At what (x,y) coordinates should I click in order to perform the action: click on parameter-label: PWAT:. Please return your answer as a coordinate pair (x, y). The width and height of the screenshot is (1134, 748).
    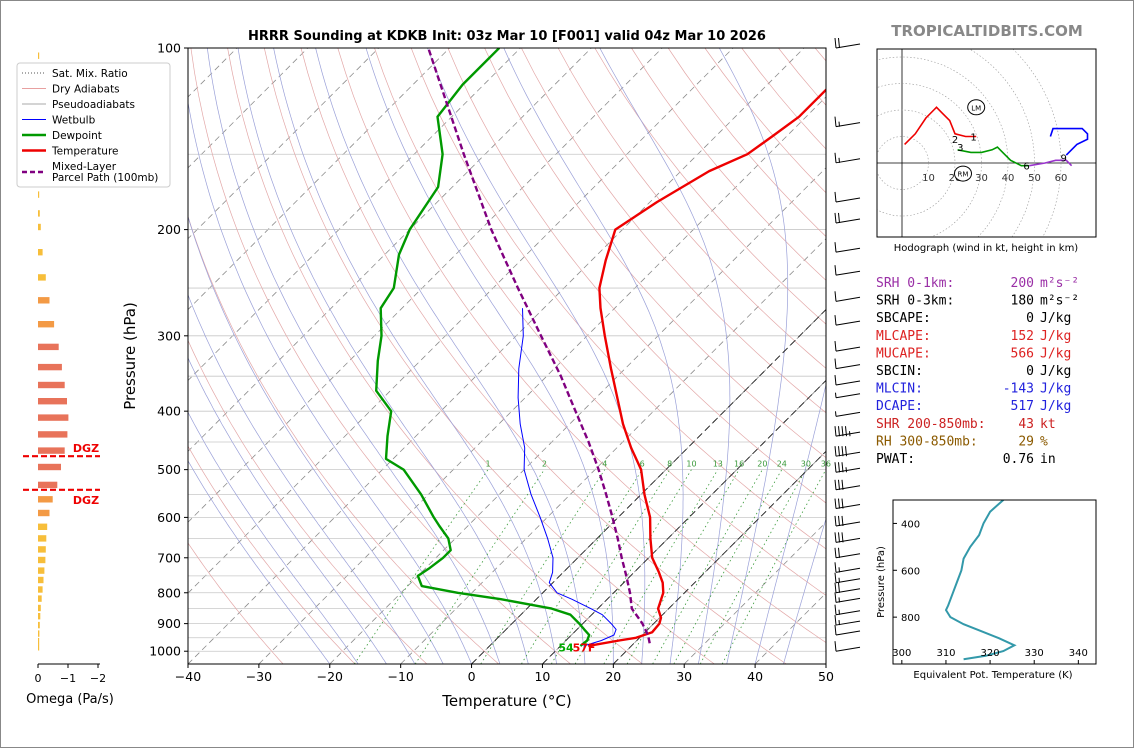
    Looking at the image, I should click on (895, 459).